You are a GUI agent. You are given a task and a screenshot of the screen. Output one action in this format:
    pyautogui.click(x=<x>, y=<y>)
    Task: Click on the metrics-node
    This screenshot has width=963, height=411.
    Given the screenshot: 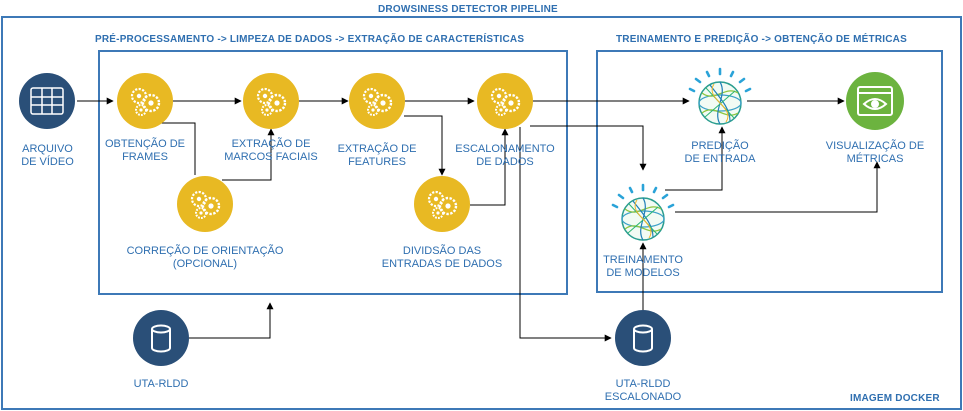 What is the action you would take?
    pyautogui.click(x=875, y=101)
    